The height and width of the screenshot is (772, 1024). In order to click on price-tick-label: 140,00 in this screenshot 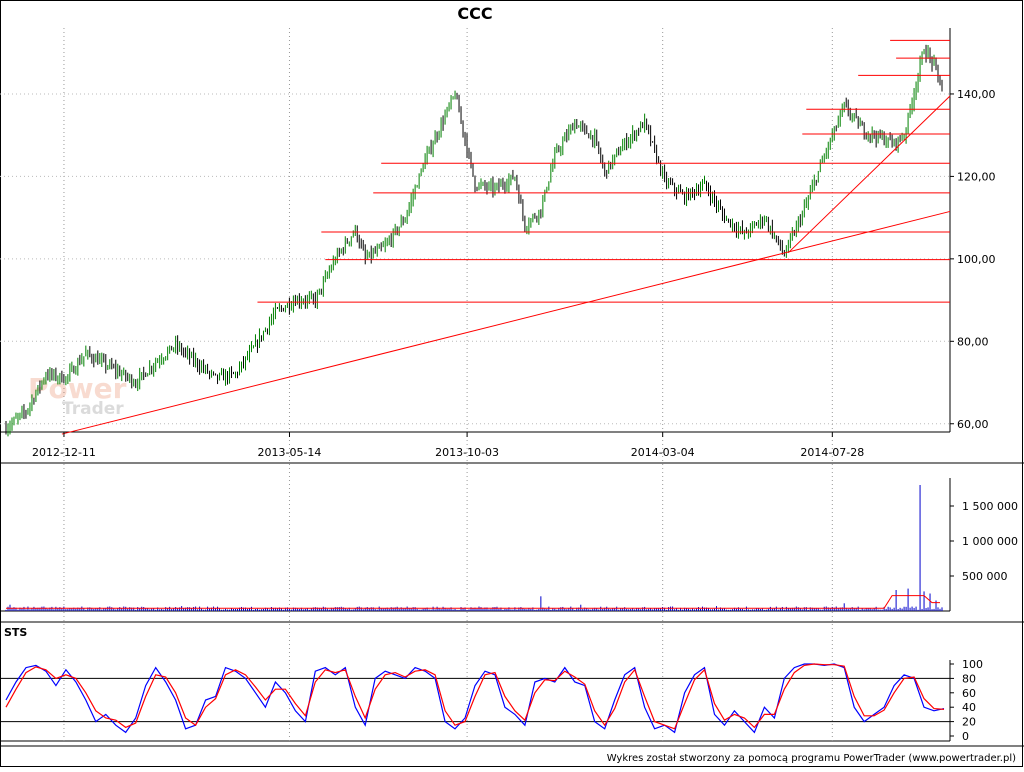, I will do `click(976, 94)`.